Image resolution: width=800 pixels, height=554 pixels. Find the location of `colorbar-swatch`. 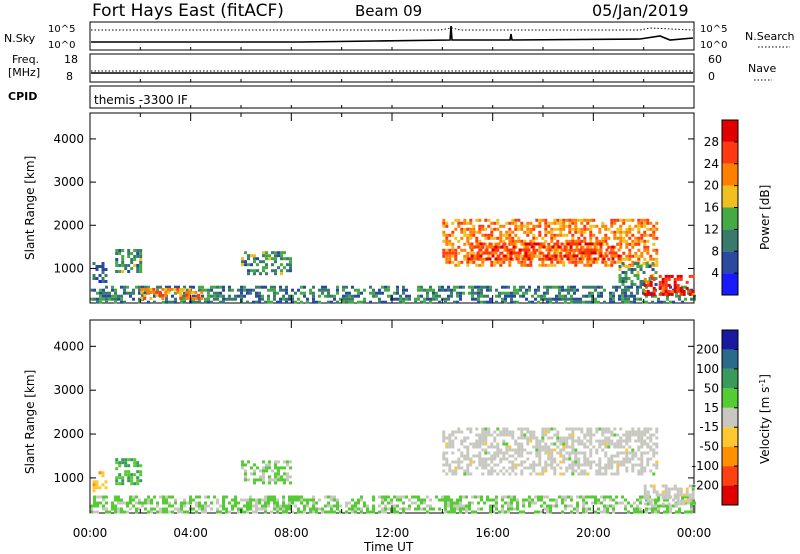

colorbar-swatch is located at coordinates (730, 240).